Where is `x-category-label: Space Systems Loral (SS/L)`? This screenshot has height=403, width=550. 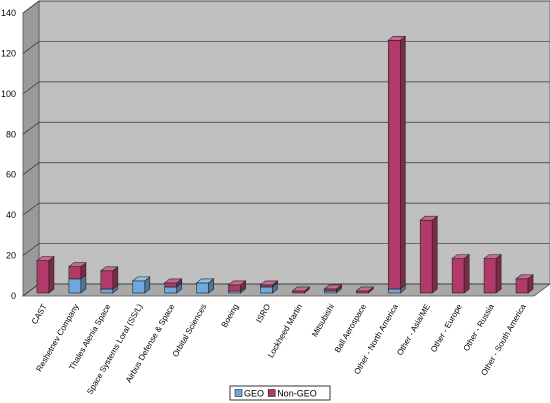
x-category-label: Space Systems Loral (SS/L) is located at coordinates (114, 349).